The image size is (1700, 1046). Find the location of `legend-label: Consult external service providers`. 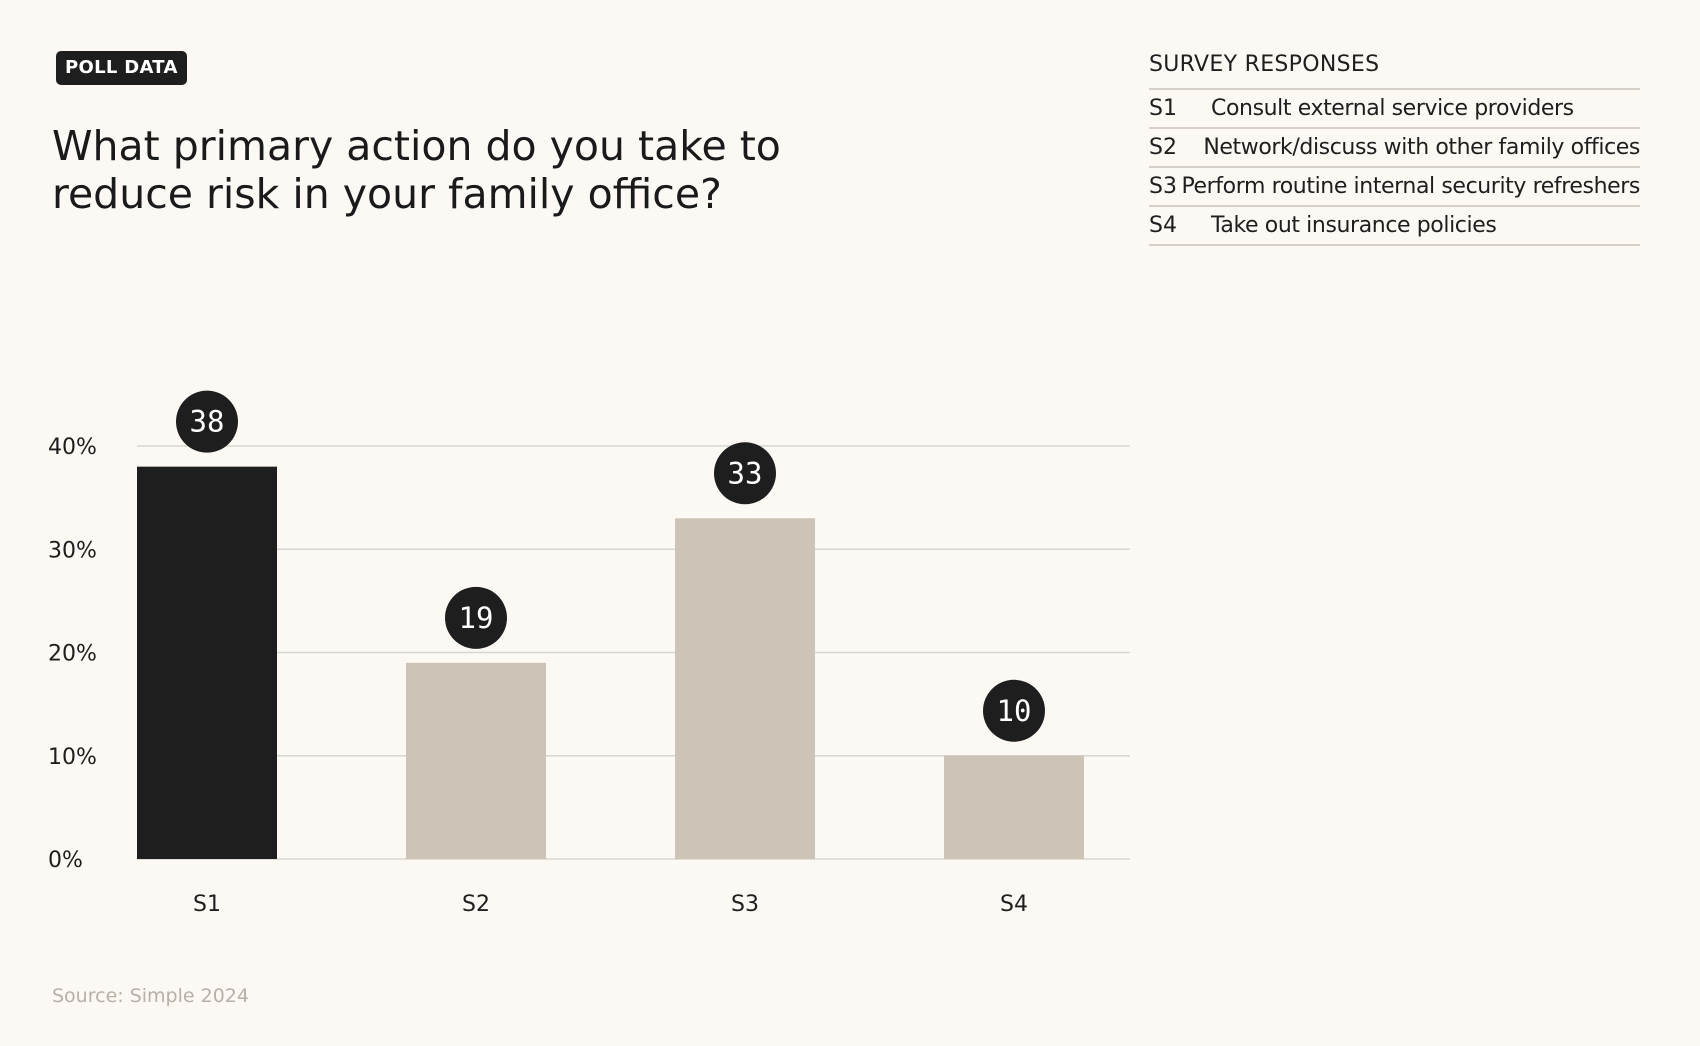

legend-label: Consult external service providers is located at coordinates (1392, 108).